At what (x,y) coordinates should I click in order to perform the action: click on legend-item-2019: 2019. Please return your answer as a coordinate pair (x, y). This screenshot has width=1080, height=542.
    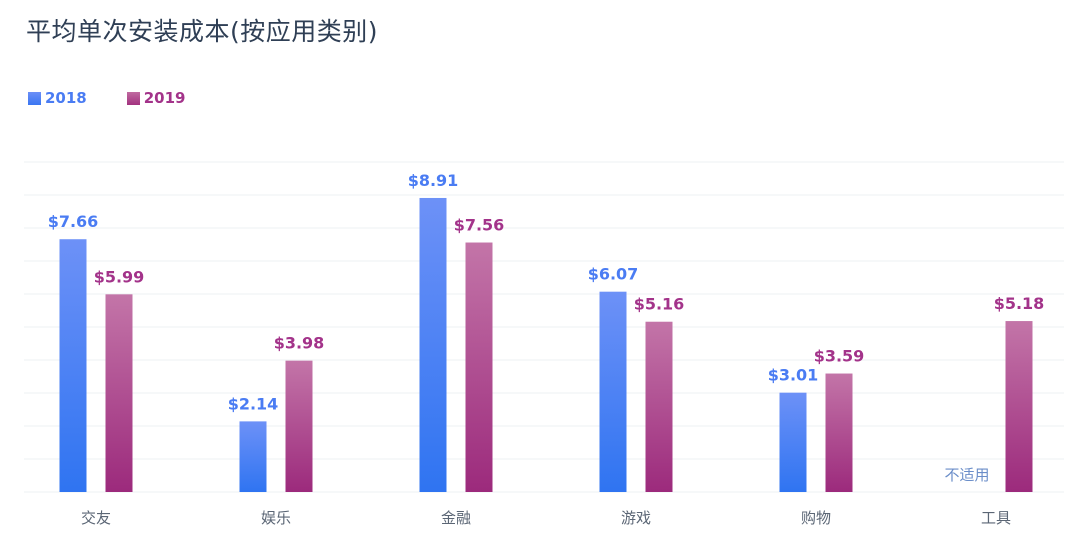
    Looking at the image, I should click on (156, 98).